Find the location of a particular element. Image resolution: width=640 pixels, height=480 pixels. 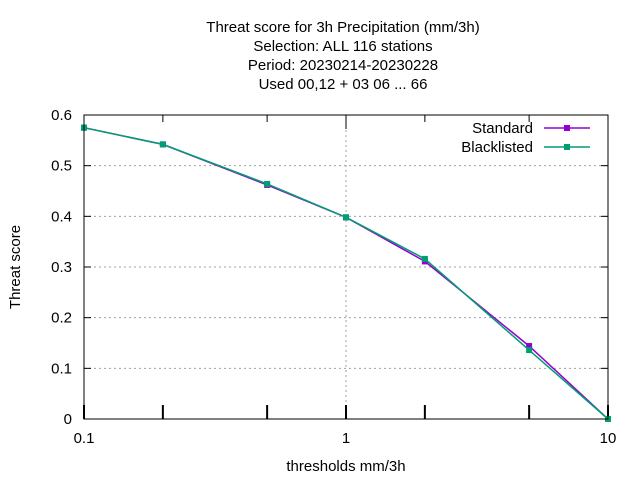

x-tick-label: 0.1 is located at coordinates (84, 438).